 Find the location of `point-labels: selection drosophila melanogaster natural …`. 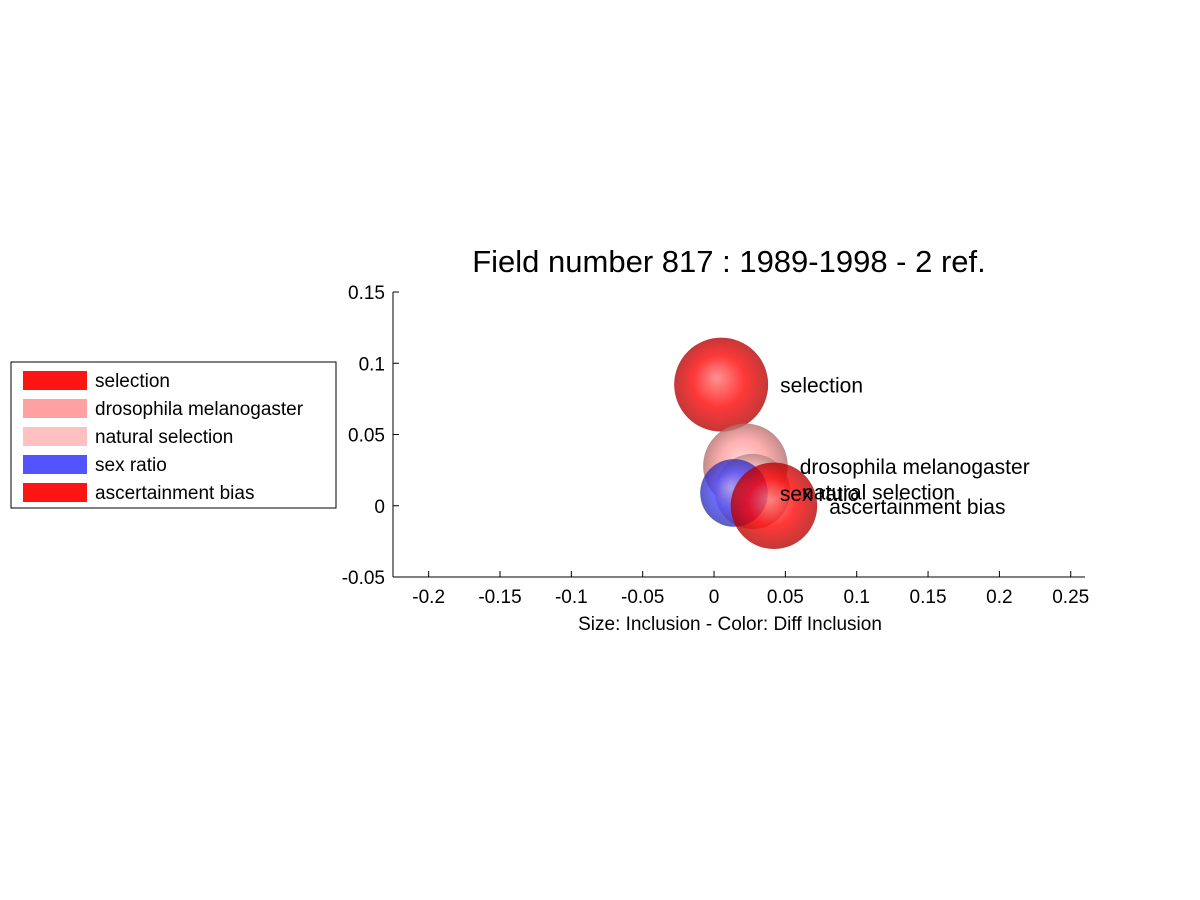

point-labels: selection drosophila melanogaster natural … is located at coordinates (905, 447).